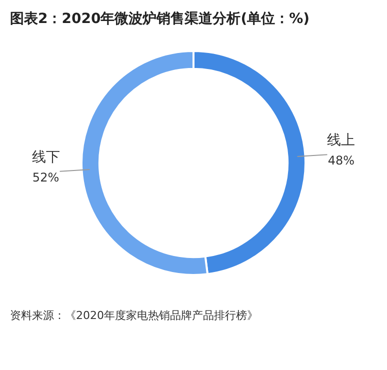  I want to click on data-label: 52%, so click(46, 177).